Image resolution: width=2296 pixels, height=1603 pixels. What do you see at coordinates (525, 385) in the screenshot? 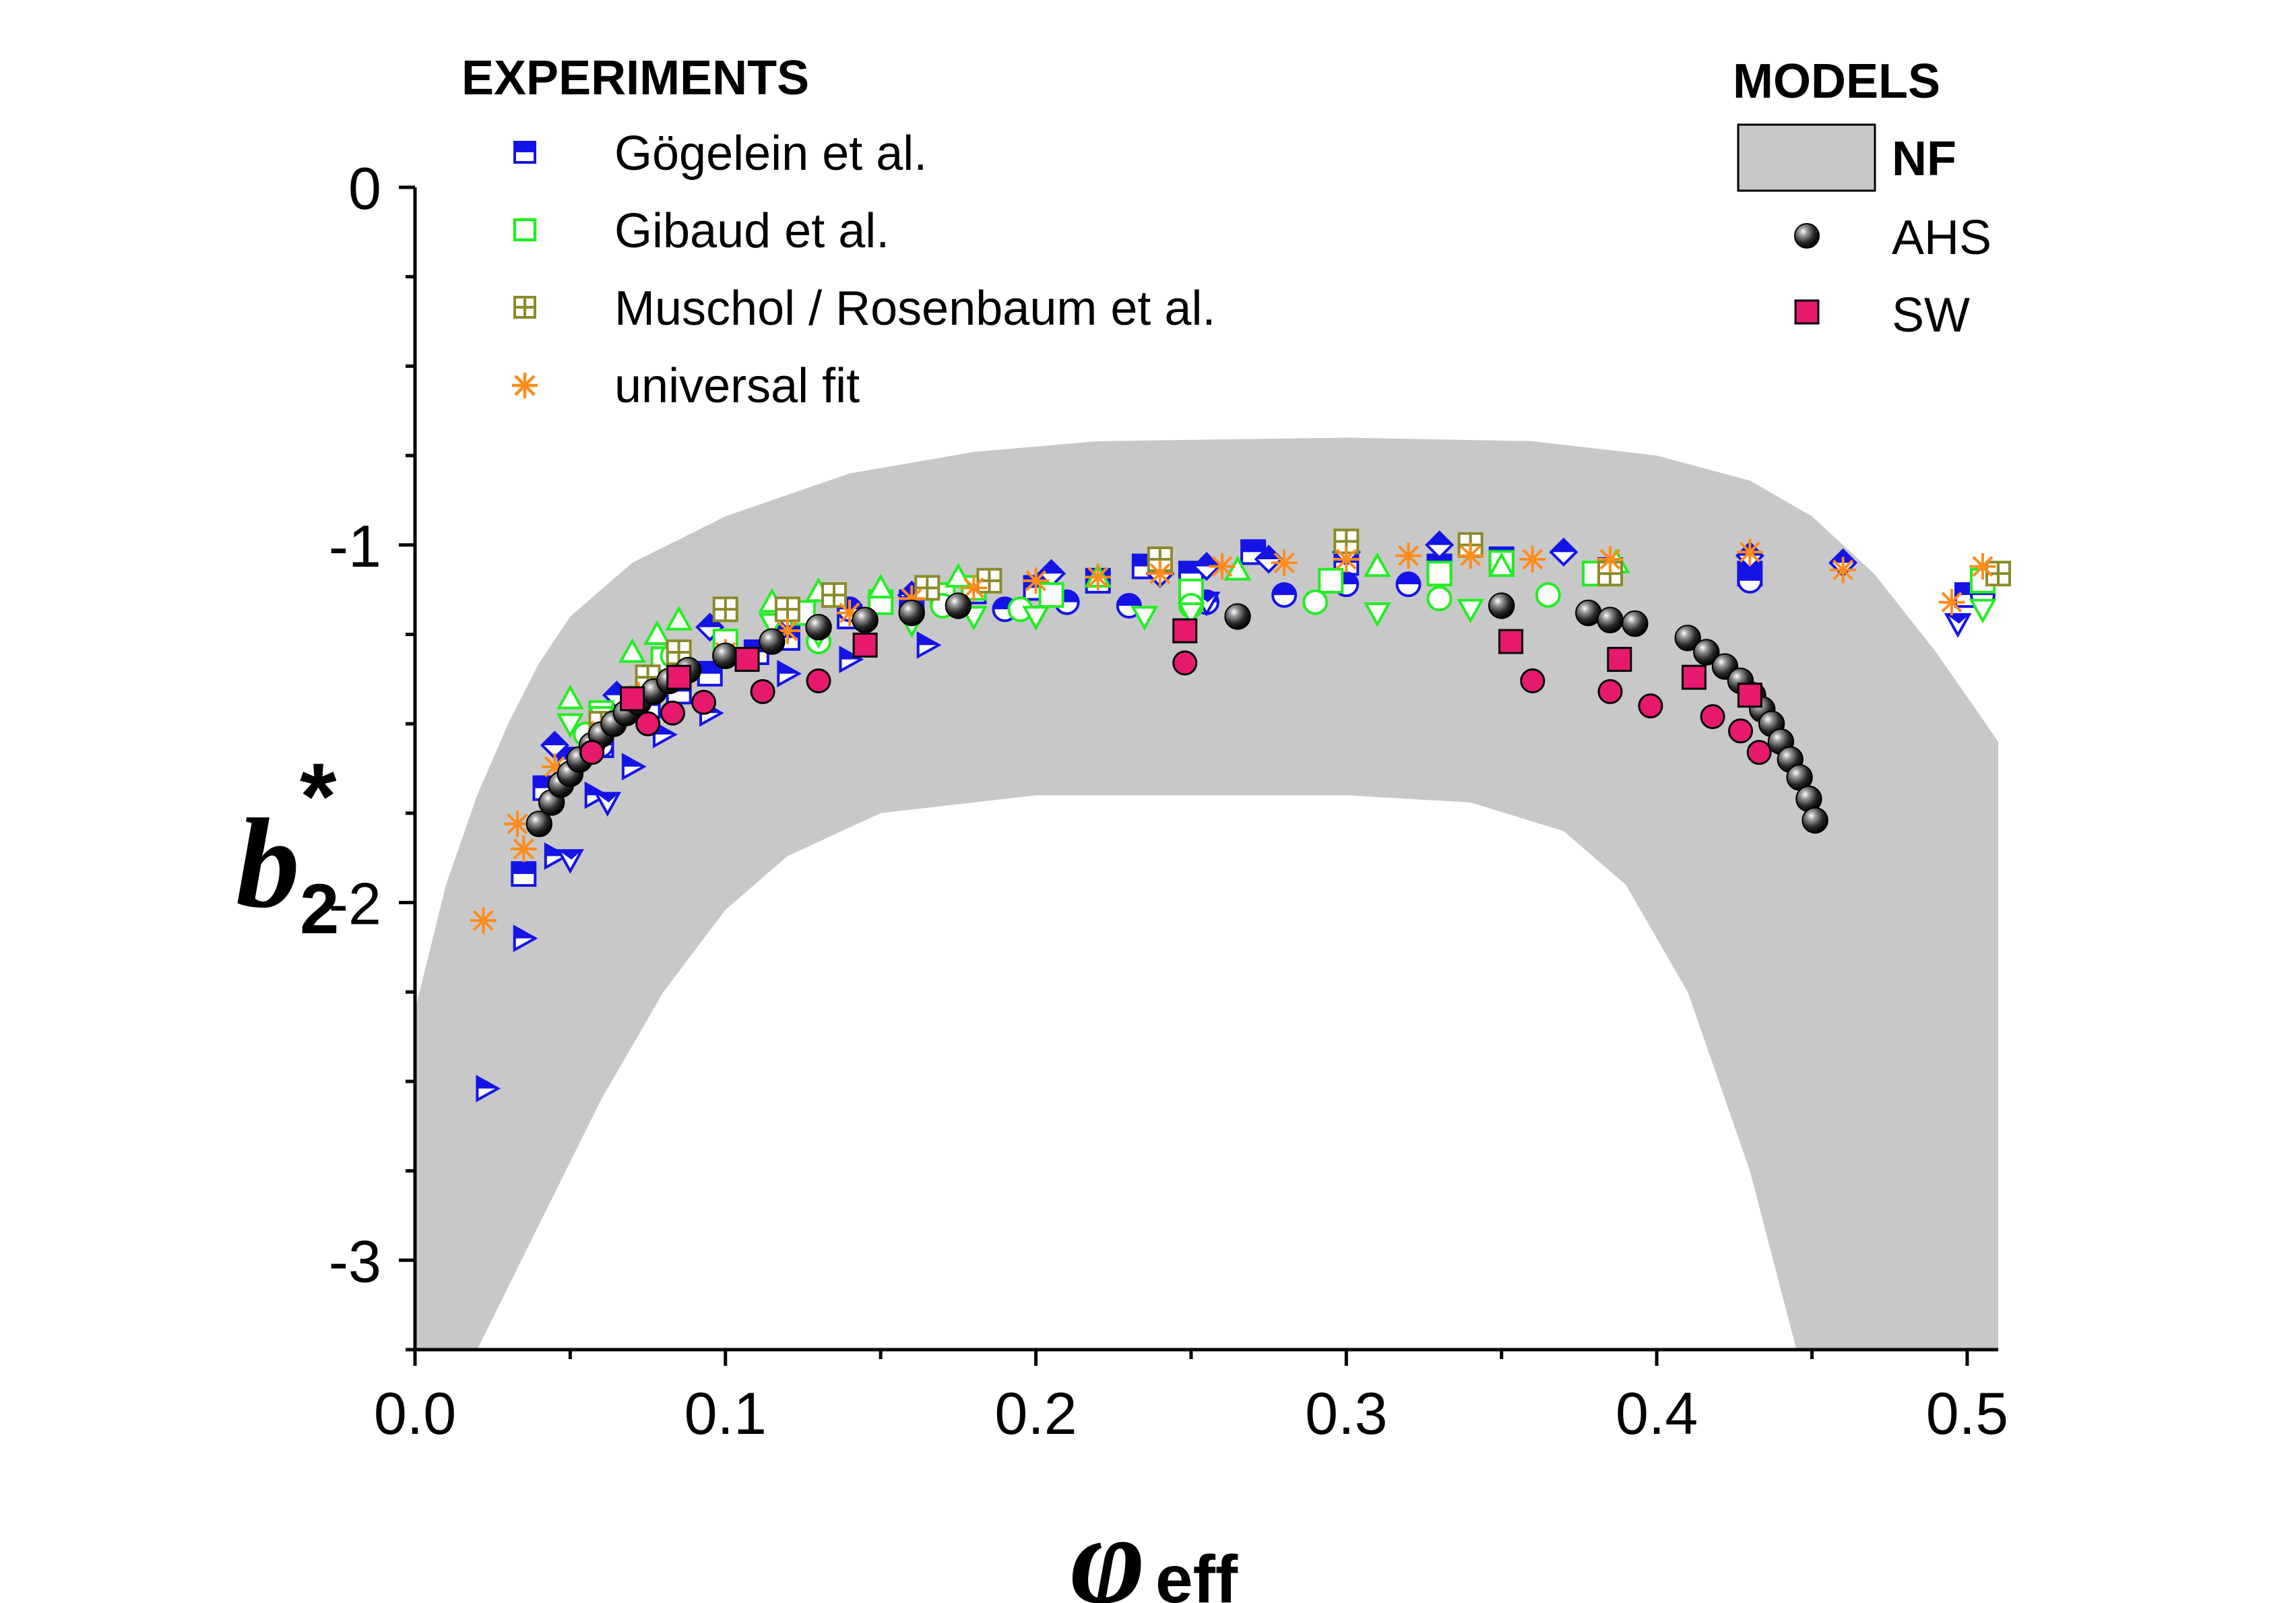
I see `legend-marker-universal-fit` at bounding box center [525, 385].